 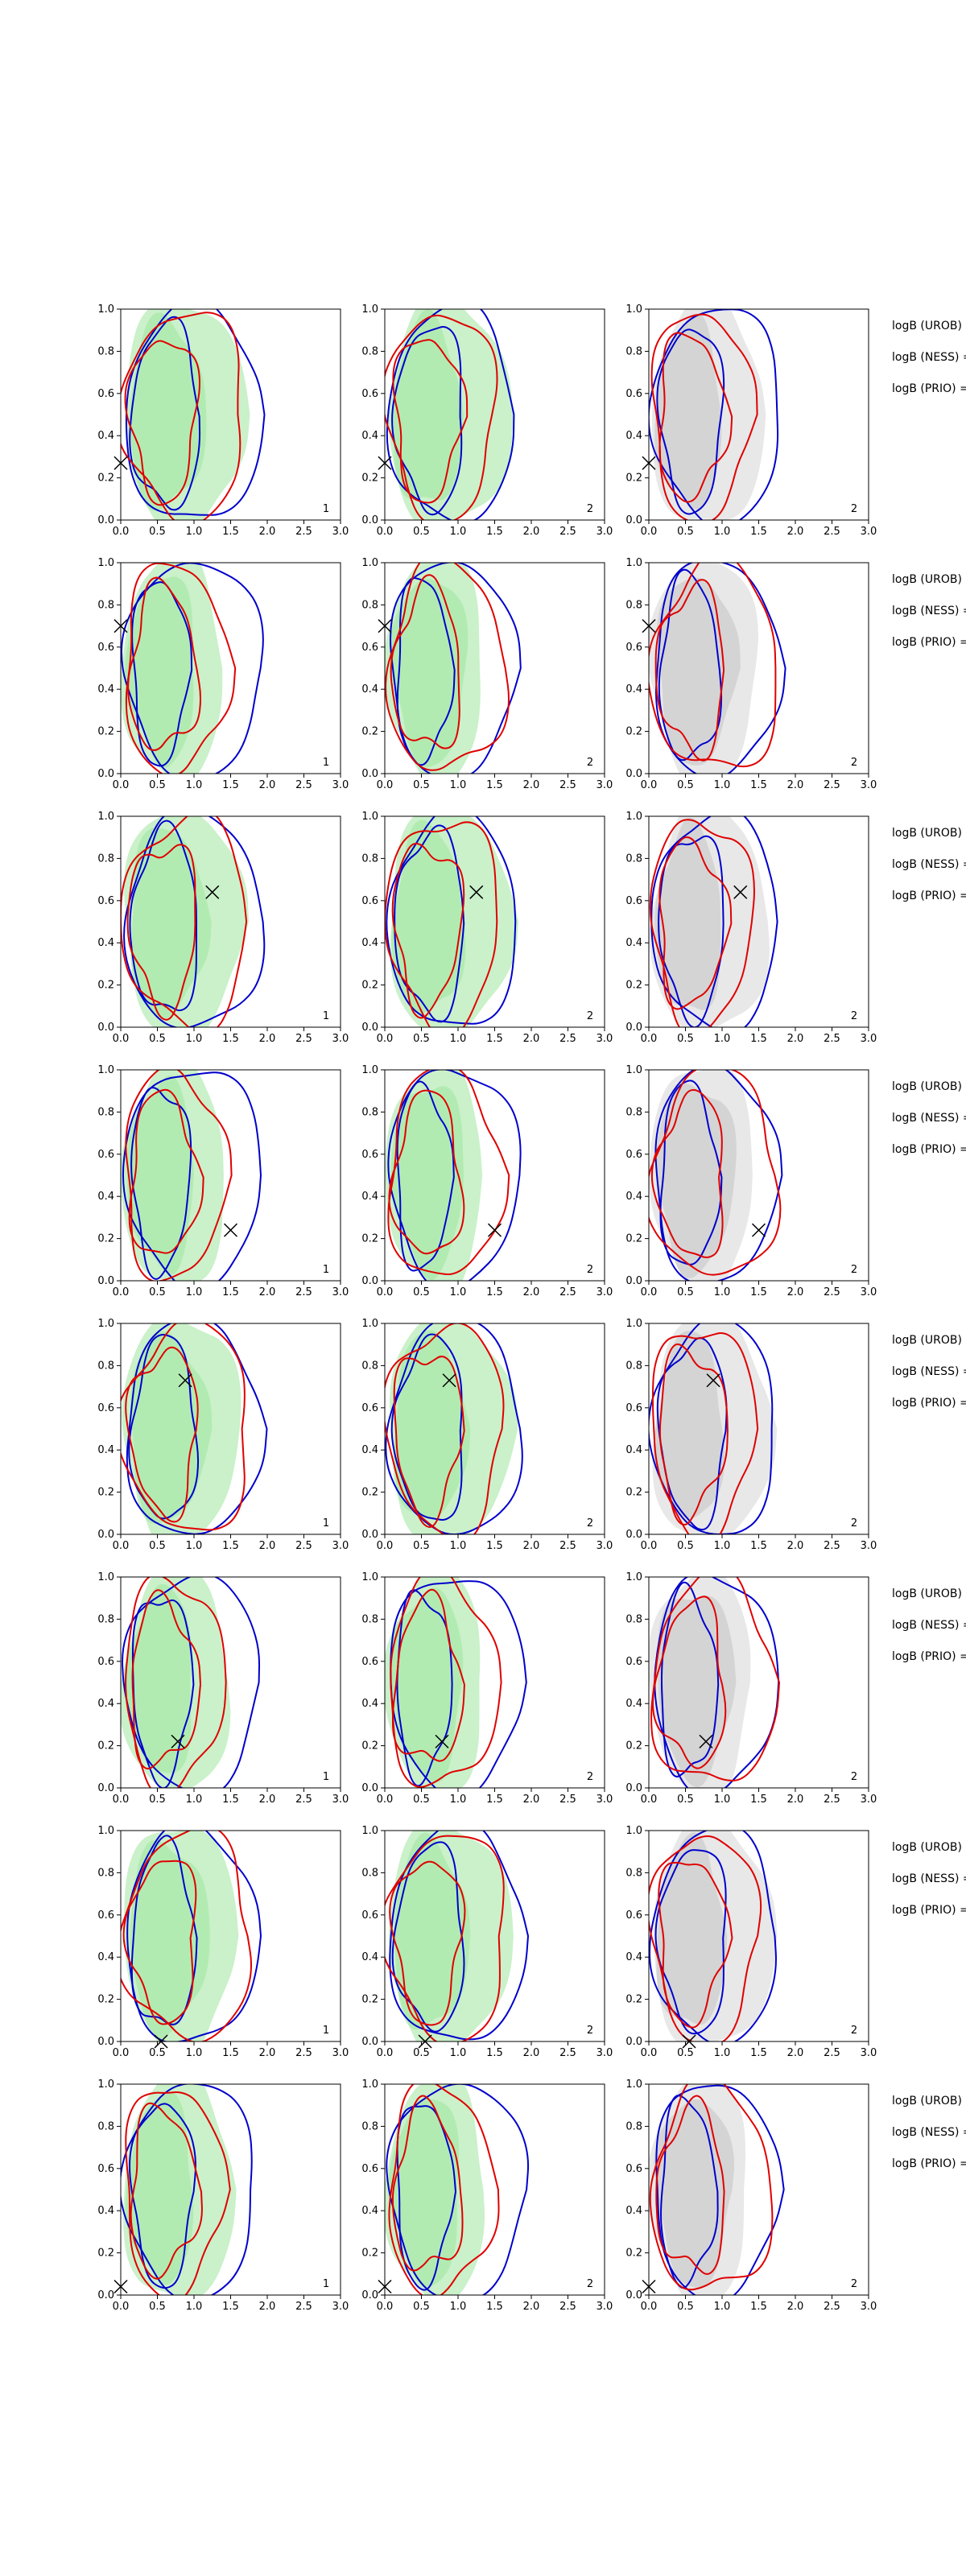 I want to click on red-contour-outer, so click(x=445, y=1938).